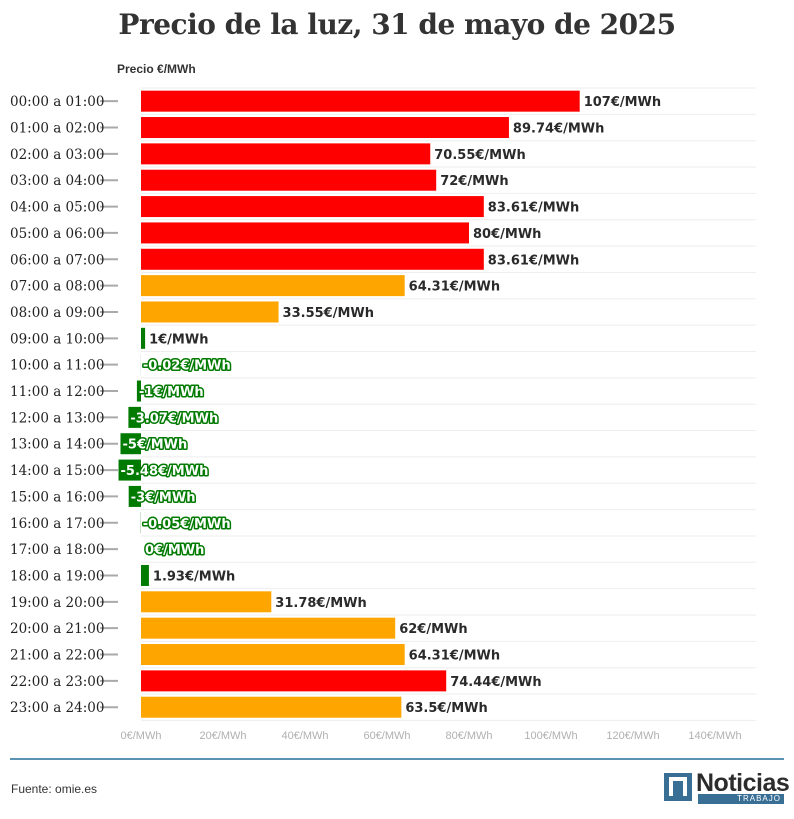 This screenshot has width=794, height=819. What do you see at coordinates (54, 789) in the screenshot?
I see `source-note: Fuente: omie.es` at bounding box center [54, 789].